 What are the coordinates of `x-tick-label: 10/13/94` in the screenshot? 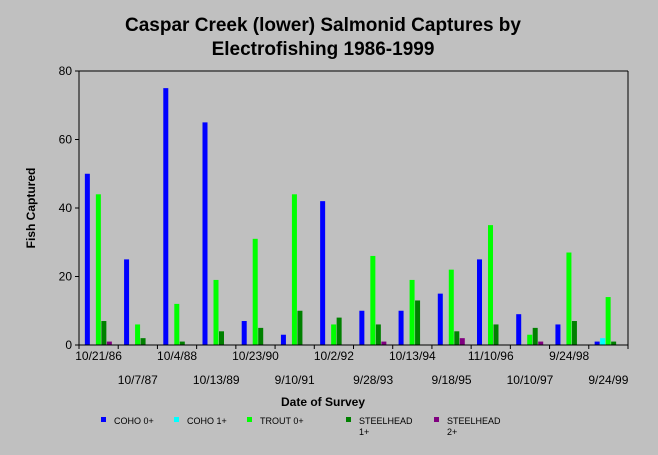 It's located at (412, 356).